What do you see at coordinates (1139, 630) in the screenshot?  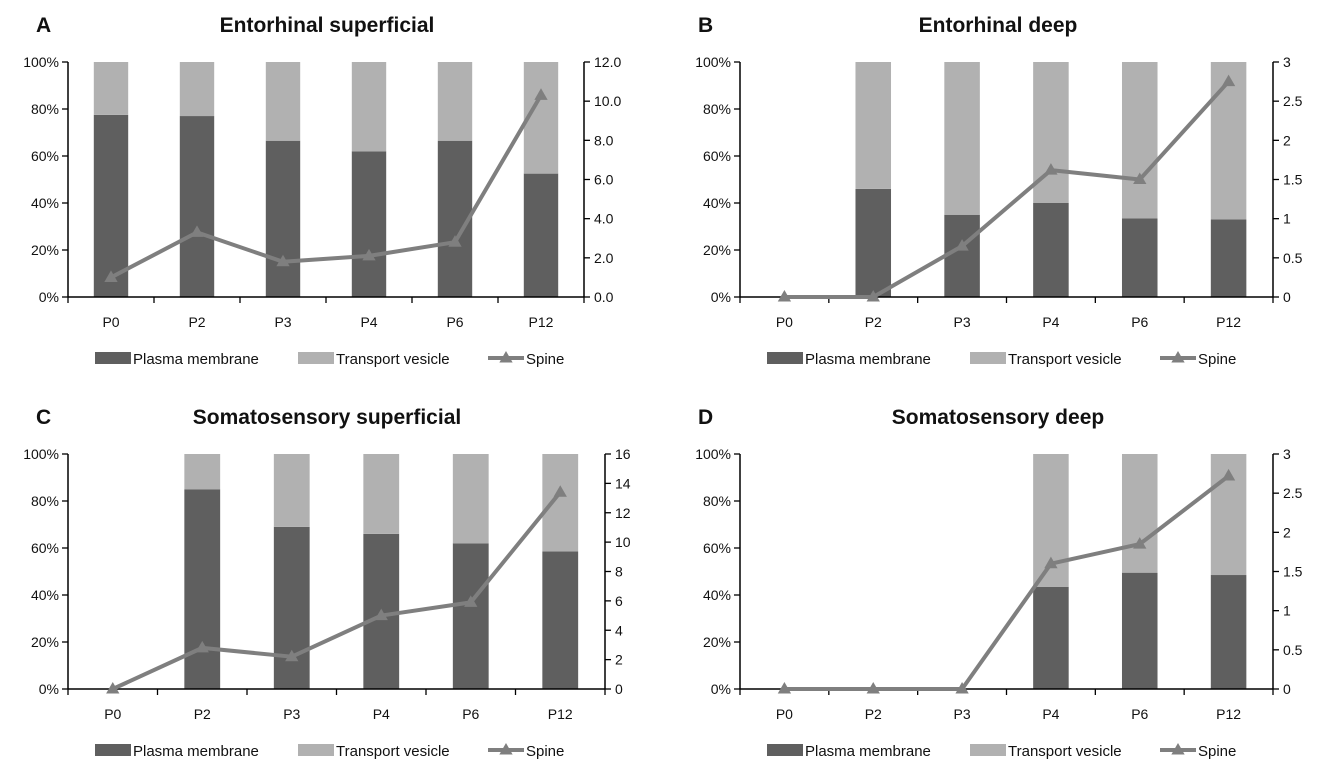 I see `bar-plasma-membrane-p6` at bounding box center [1139, 630].